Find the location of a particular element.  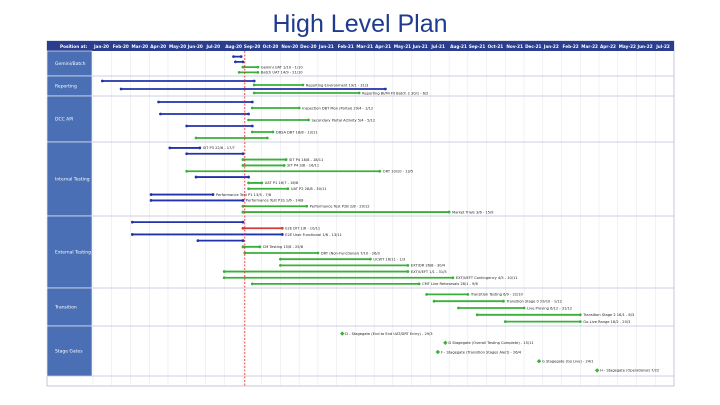

task-label: CMT Live Rehearsals 28/1 - 9/8 is located at coordinates (450, 284).